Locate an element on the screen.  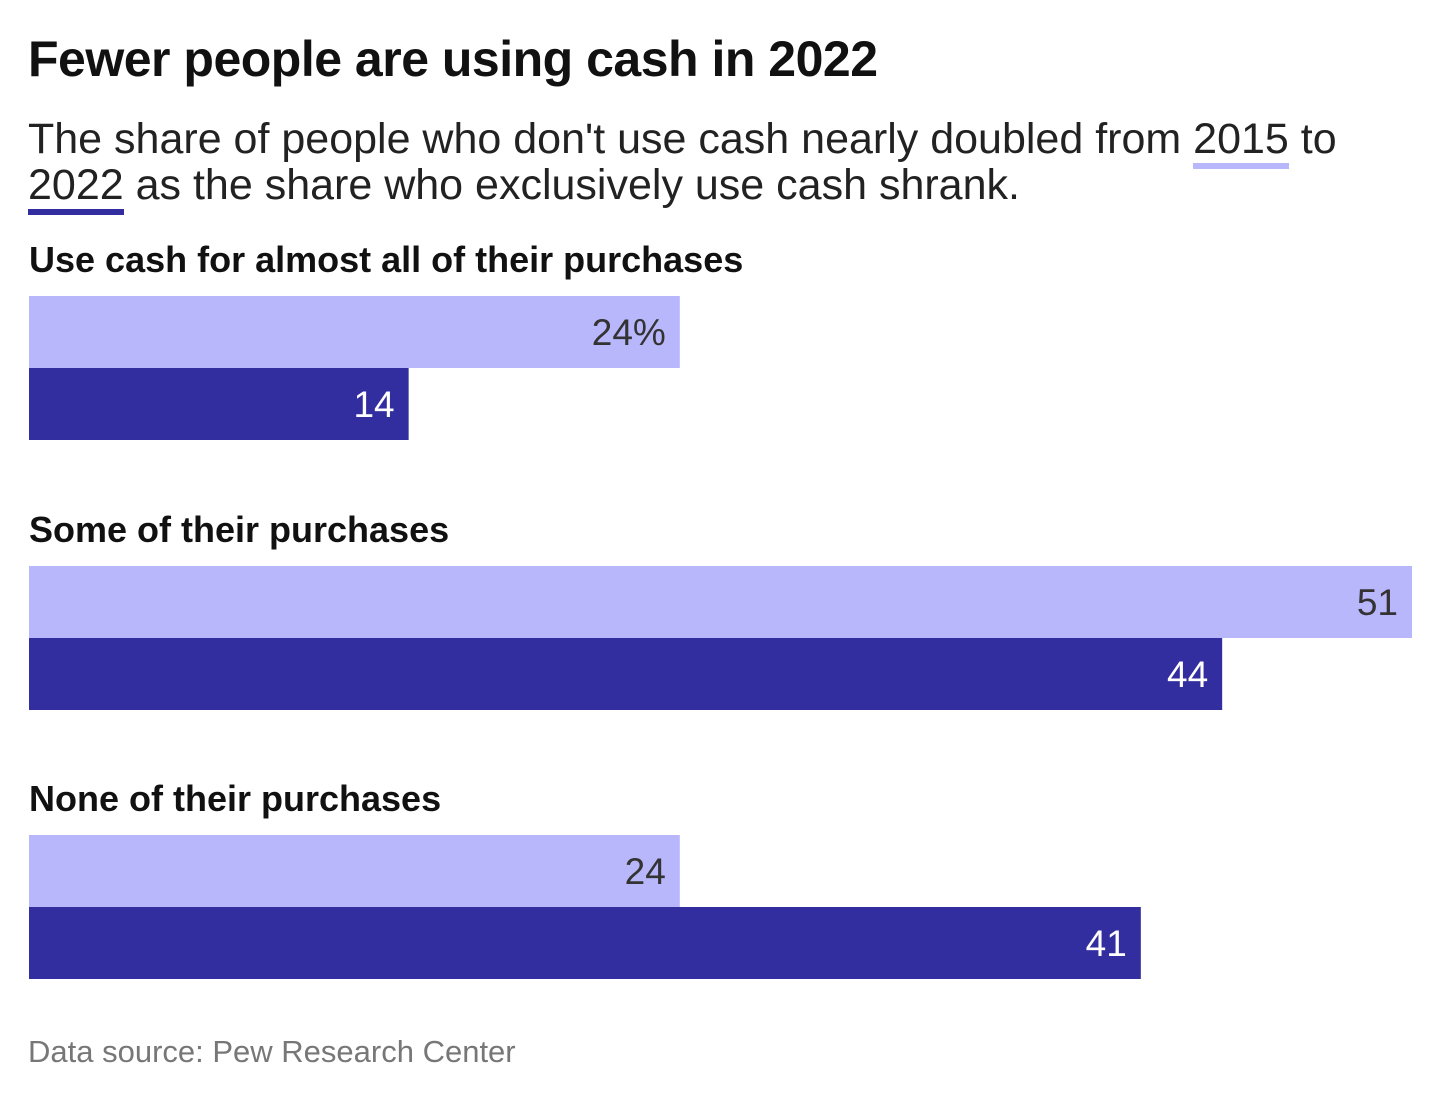
category-label: Some of their purchases is located at coordinates (239, 529).